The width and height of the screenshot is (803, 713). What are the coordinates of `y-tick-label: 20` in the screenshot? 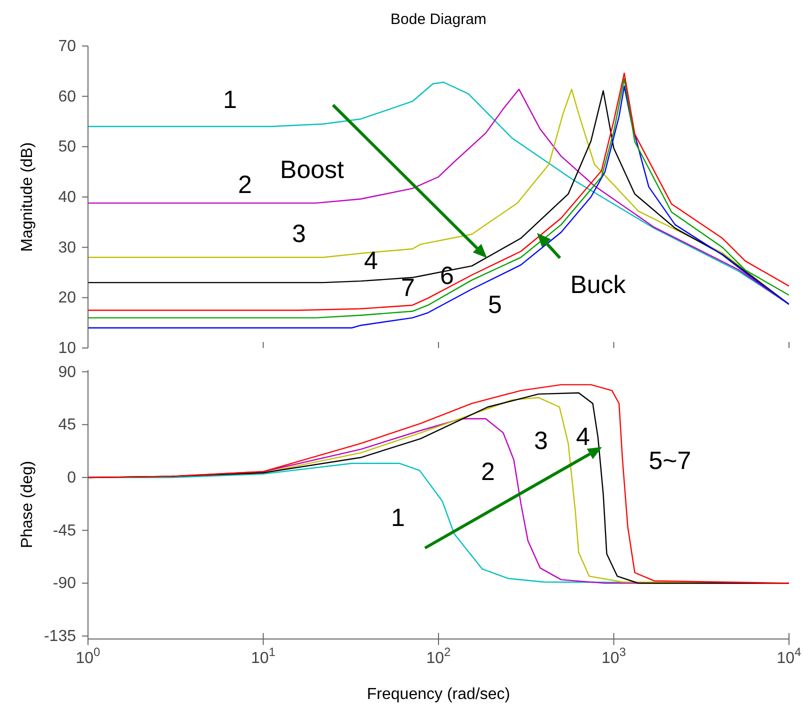 It's located at (67, 298).